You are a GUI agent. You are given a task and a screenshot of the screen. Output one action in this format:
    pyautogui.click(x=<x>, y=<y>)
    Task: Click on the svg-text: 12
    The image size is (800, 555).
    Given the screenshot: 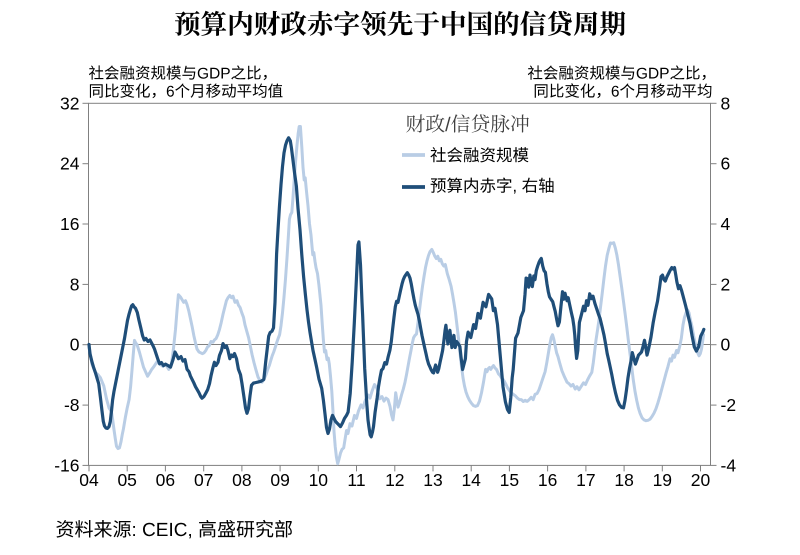 What is the action you would take?
    pyautogui.click(x=394, y=480)
    